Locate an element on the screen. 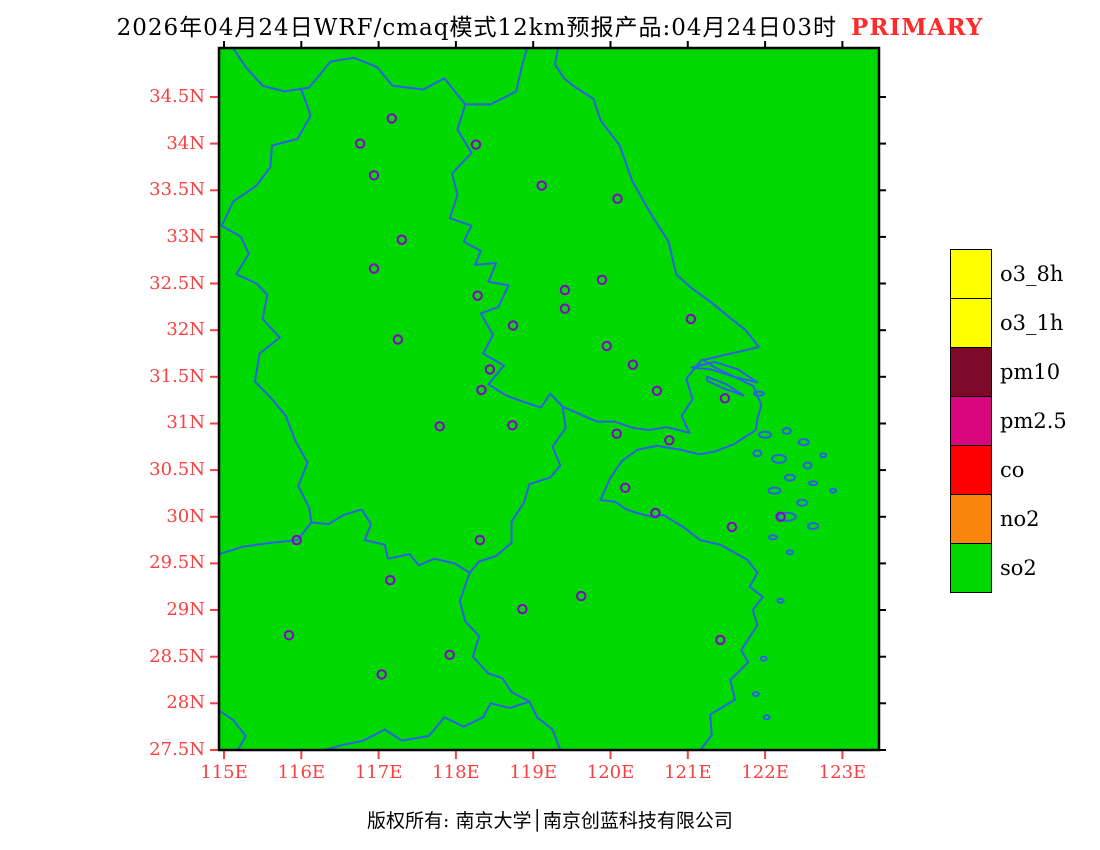 Image resolution: width=1100 pixels, height=850 pixels. x-axis-label: 122E is located at coordinates (765, 772).